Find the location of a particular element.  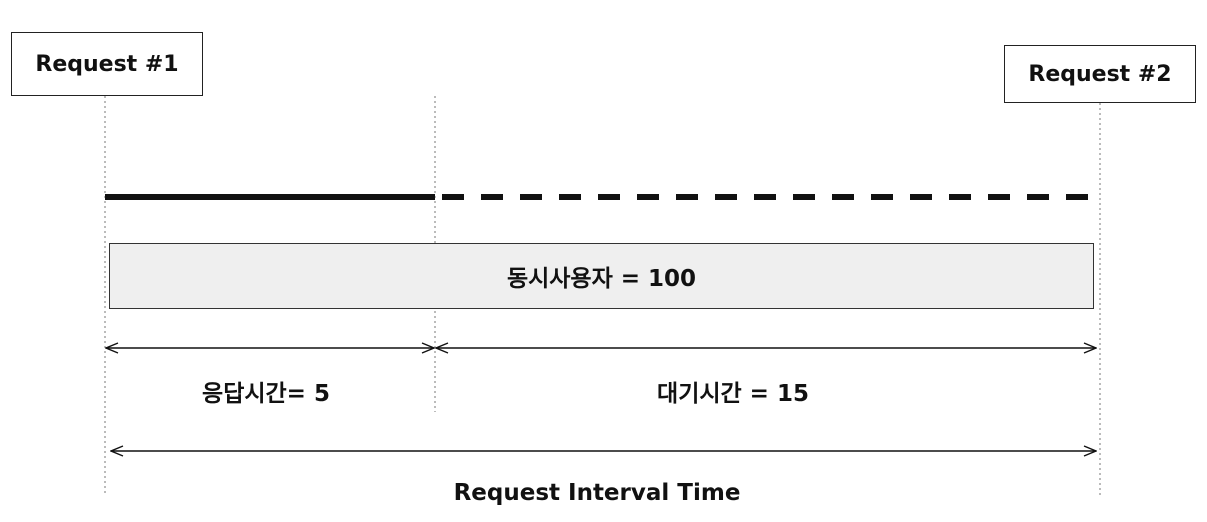

wait-time-label: 대기시간 = 15 is located at coordinates (733, 394).